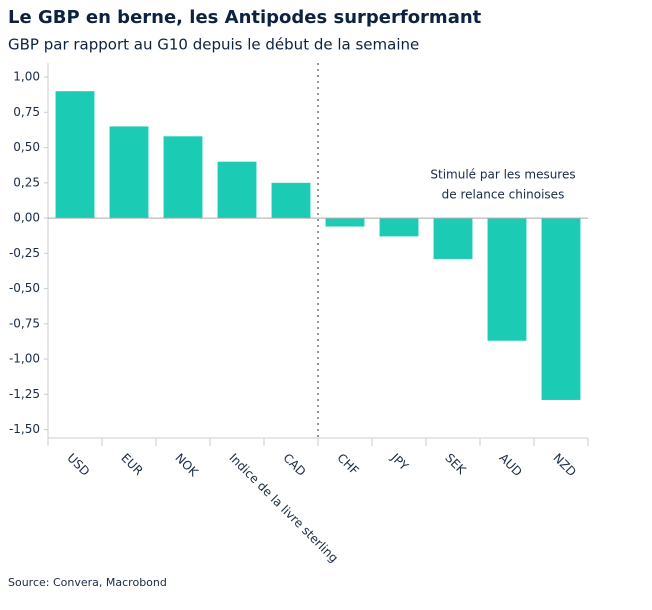 The width and height of the screenshot is (652, 610). Describe the element at coordinates (503, 195) in the screenshot. I see `annotation: de relance chinoises` at that location.